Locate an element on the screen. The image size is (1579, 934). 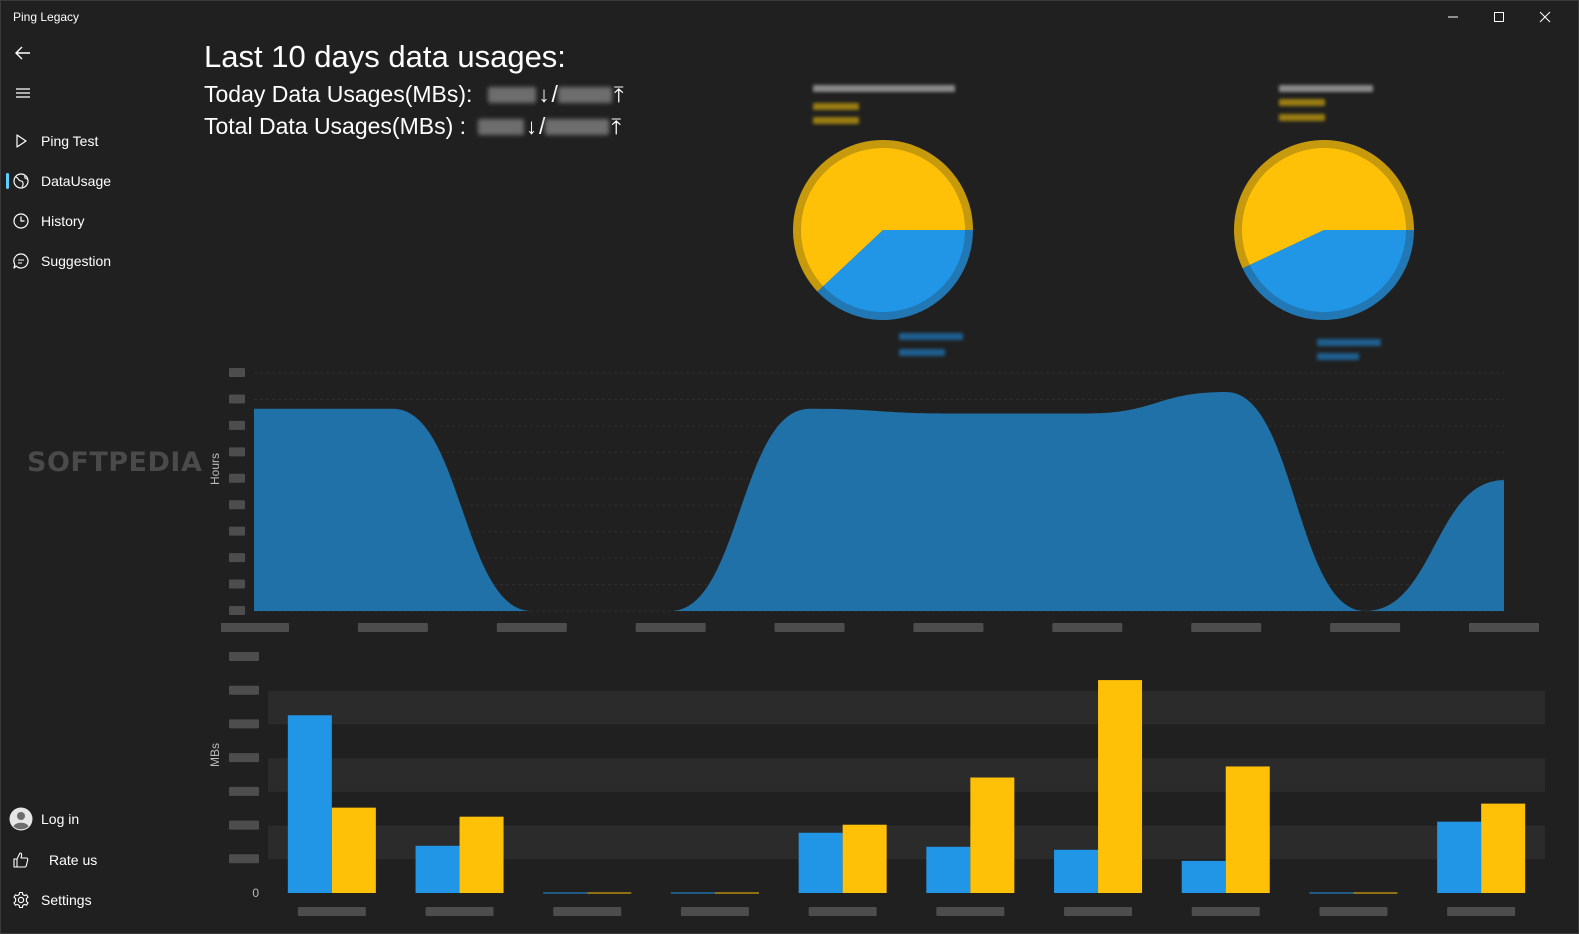
minimize-icon is located at coordinates (1453, 17).